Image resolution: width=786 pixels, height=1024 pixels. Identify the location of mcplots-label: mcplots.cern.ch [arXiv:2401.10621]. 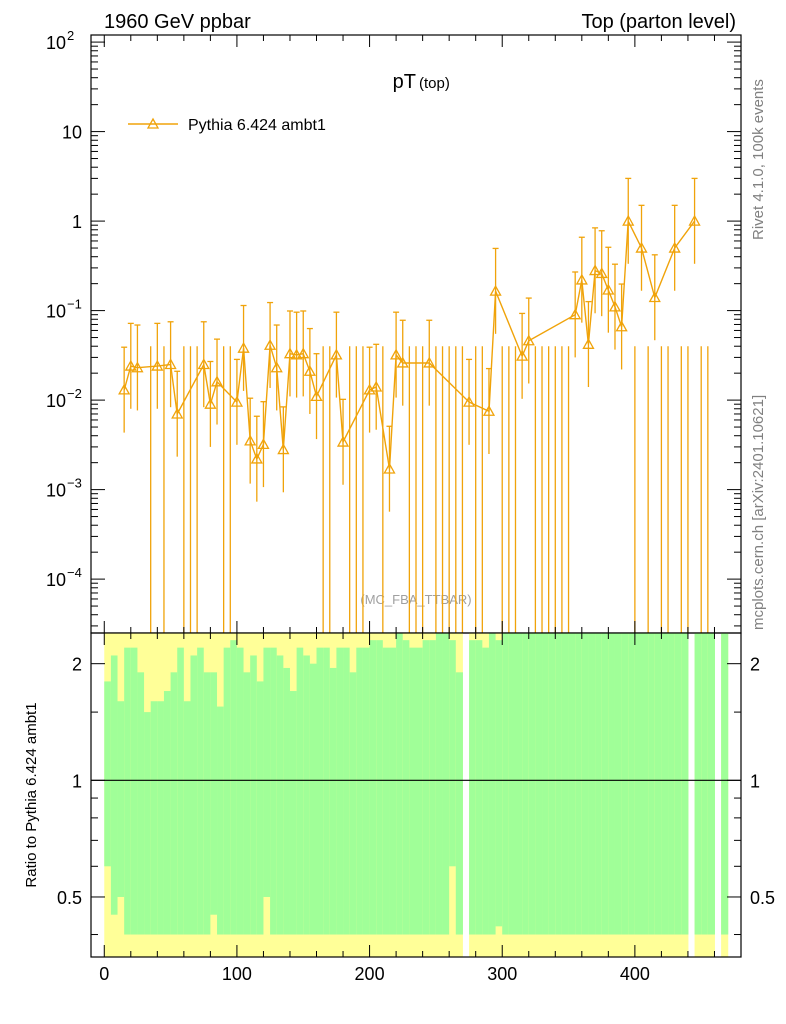
(758, 512).